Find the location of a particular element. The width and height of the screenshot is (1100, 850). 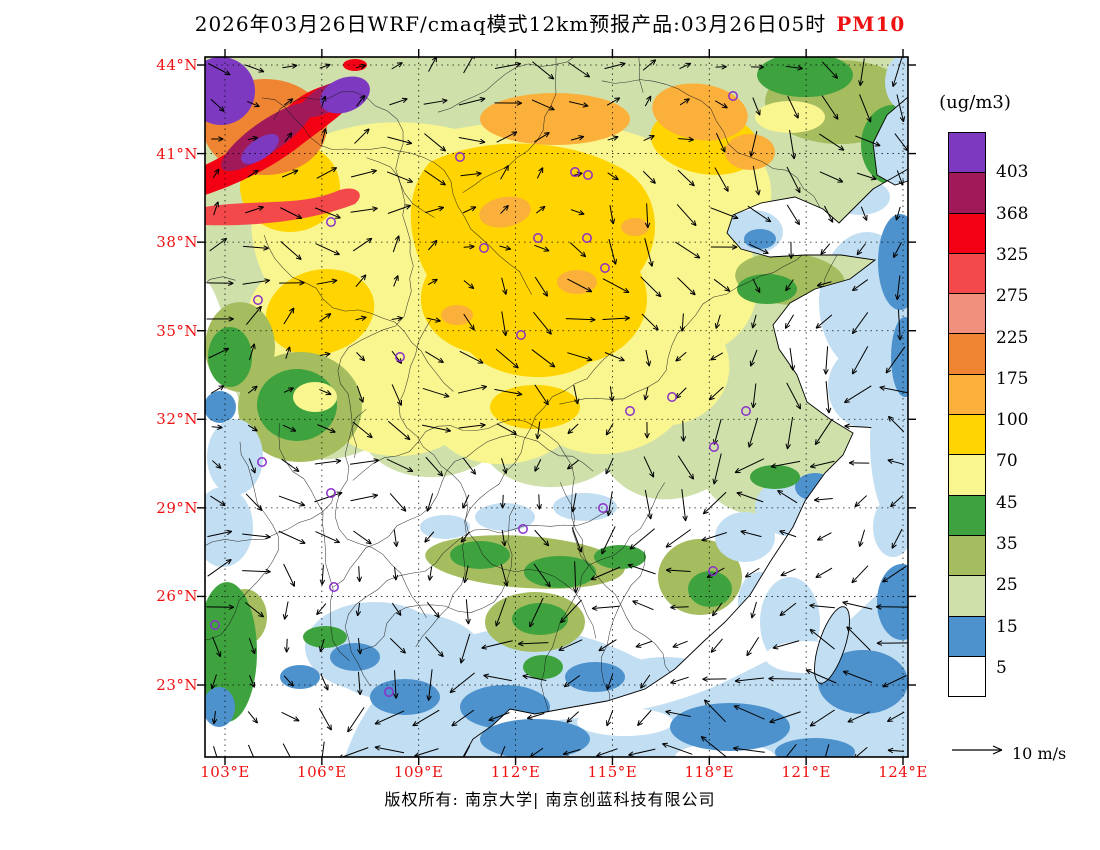

colorbar-tick-label: 25 is located at coordinates (1007, 585).